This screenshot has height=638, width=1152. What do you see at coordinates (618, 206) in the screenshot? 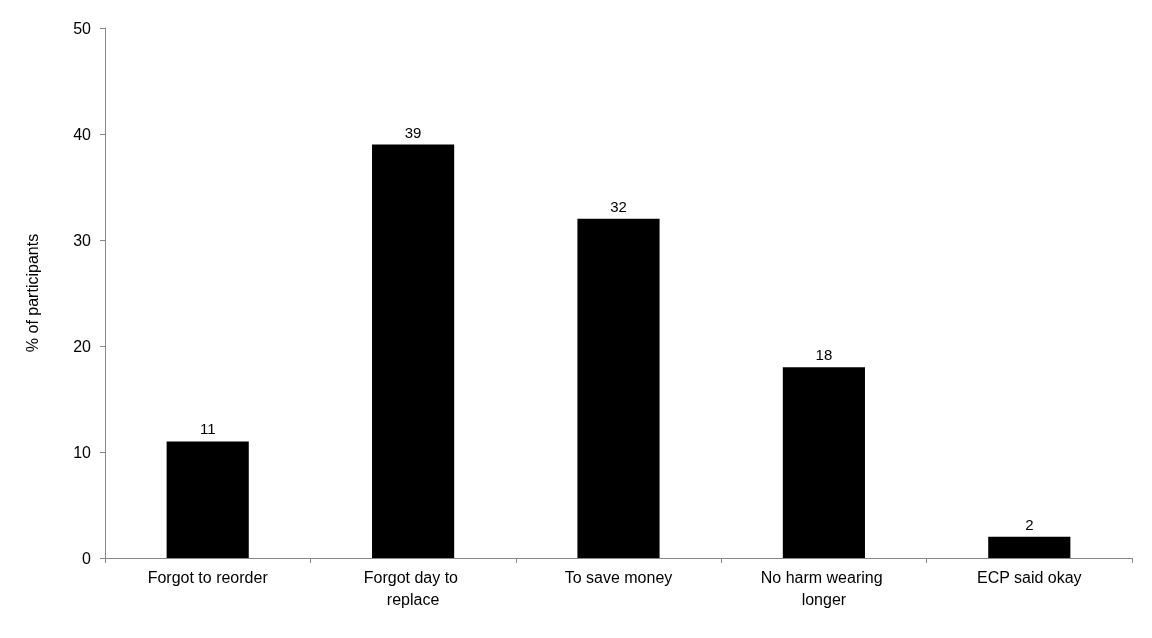
I see `data-label: 32` at bounding box center [618, 206].